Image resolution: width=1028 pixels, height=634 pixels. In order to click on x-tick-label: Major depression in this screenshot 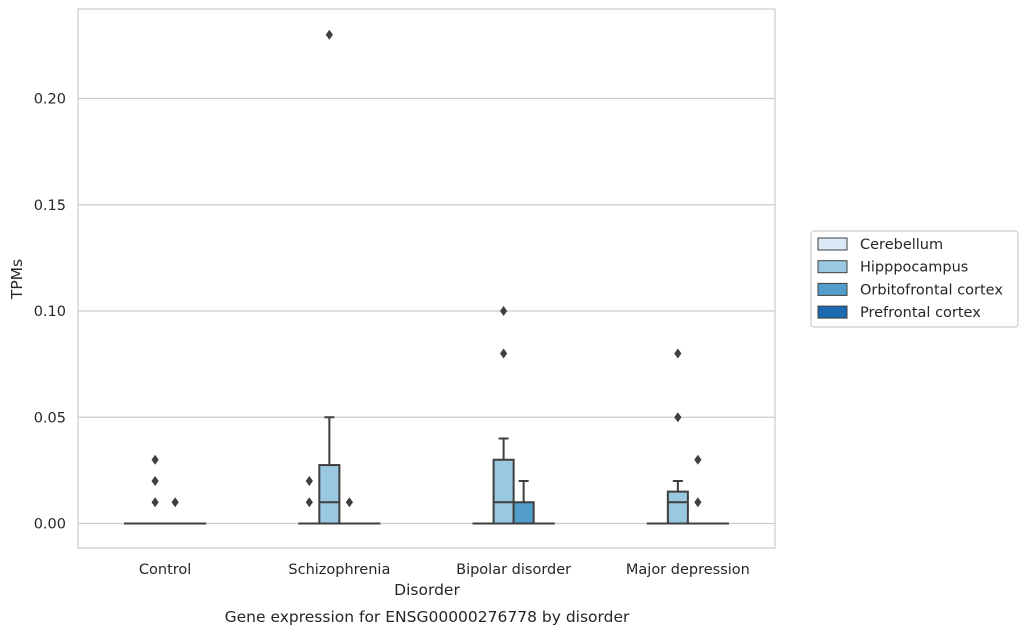, I will do `click(688, 570)`.